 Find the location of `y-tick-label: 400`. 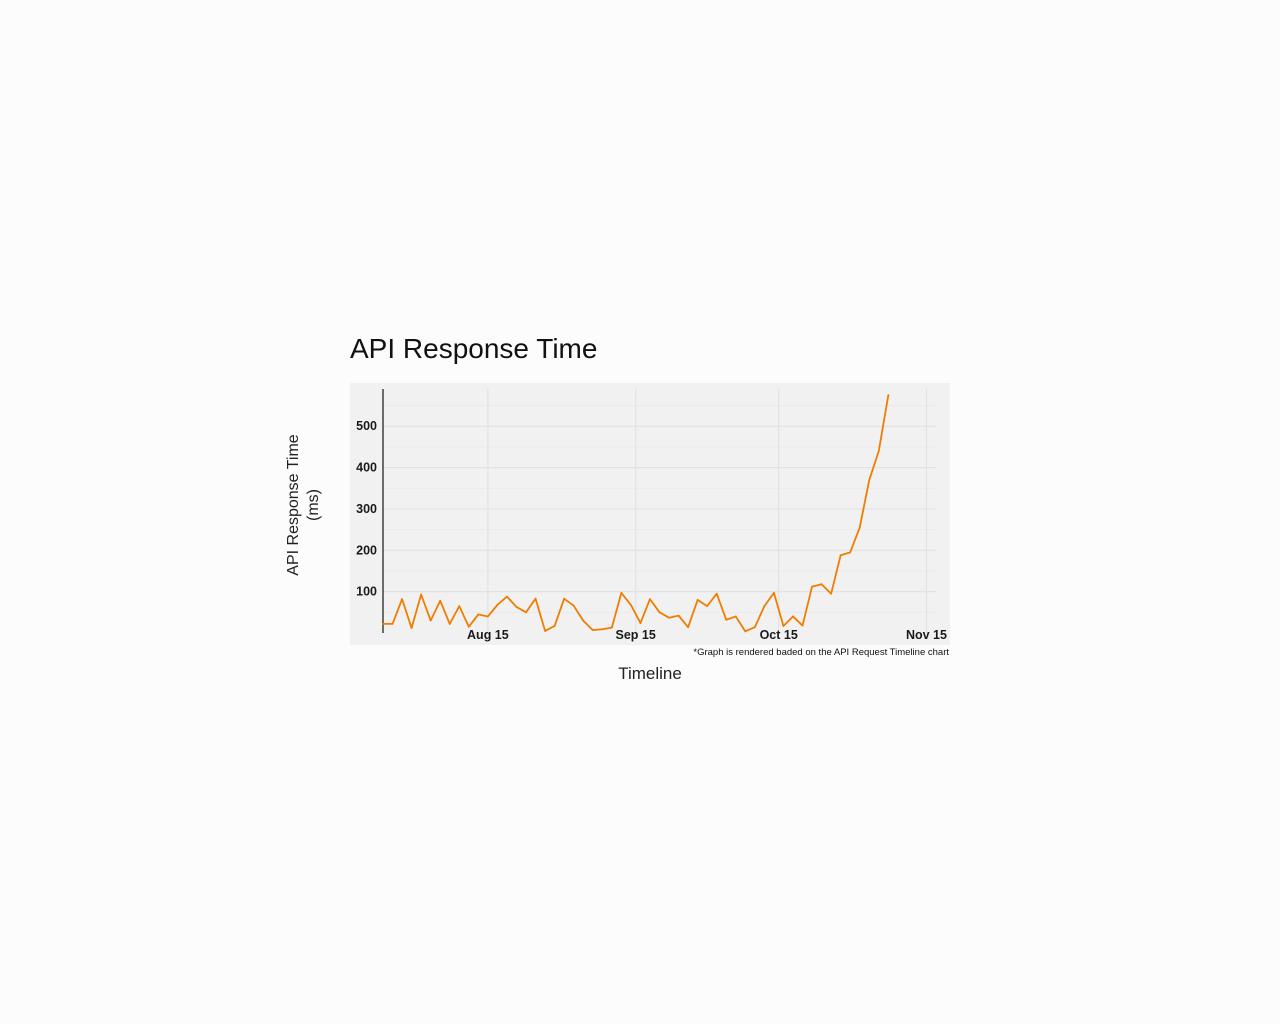

y-tick-label: 400 is located at coordinates (366, 468).